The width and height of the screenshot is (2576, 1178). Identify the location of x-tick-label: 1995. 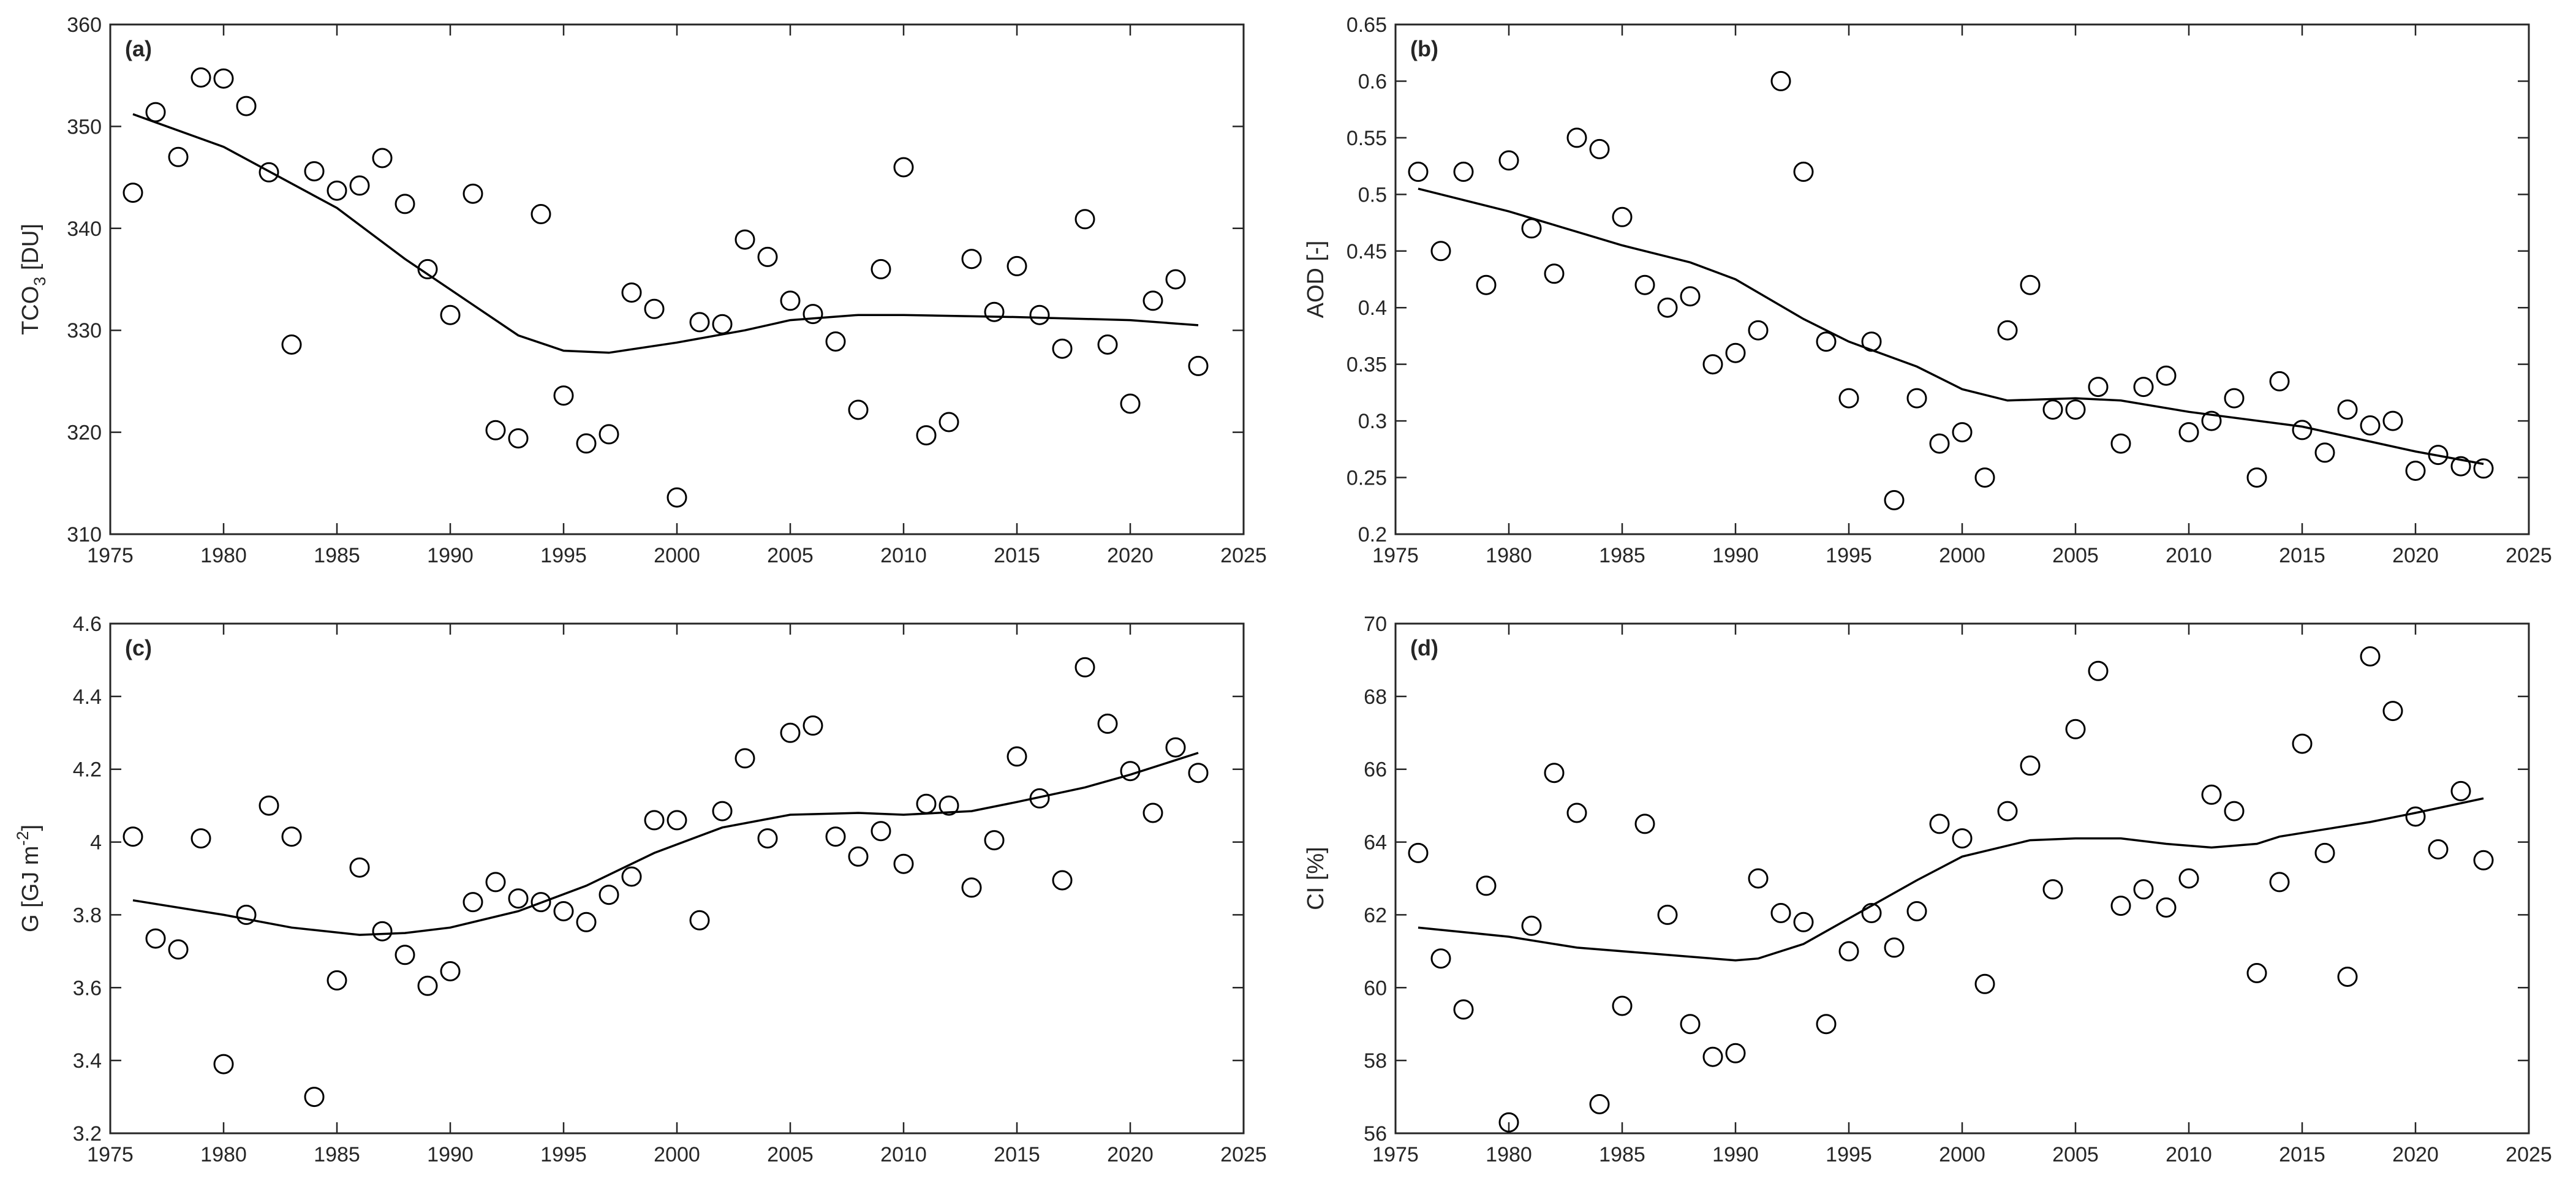
(563, 555).